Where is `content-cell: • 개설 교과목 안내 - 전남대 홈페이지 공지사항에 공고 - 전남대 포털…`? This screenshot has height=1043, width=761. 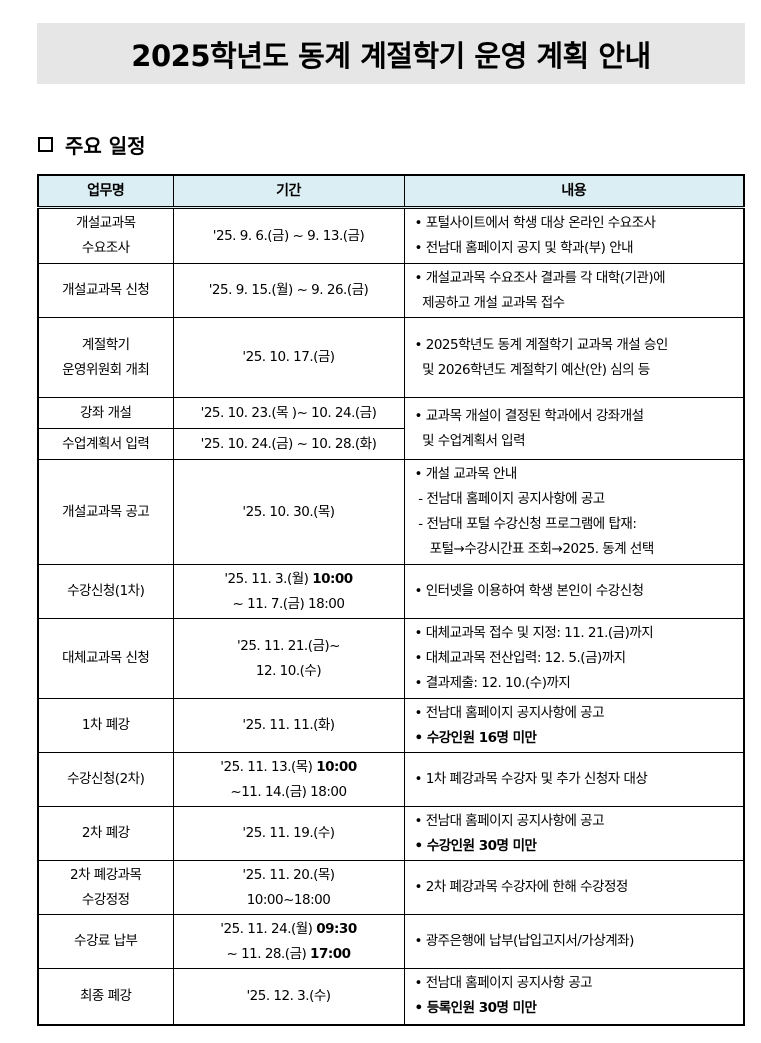 content-cell: • 개설 교과목 안내 - 전남대 홈페이지 공지사항에 공고 - 전남대 포털… is located at coordinates (574, 512).